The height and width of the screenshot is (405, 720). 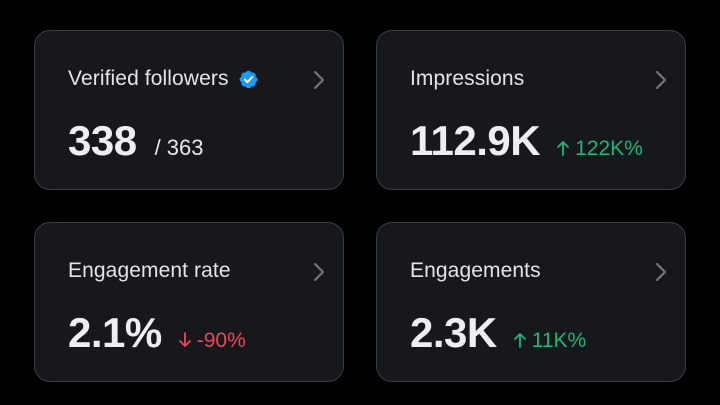 What do you see at coordinates (184, 339) in the screenshot?
I see `arrow-down-icon` at bounding box center [184, 339].